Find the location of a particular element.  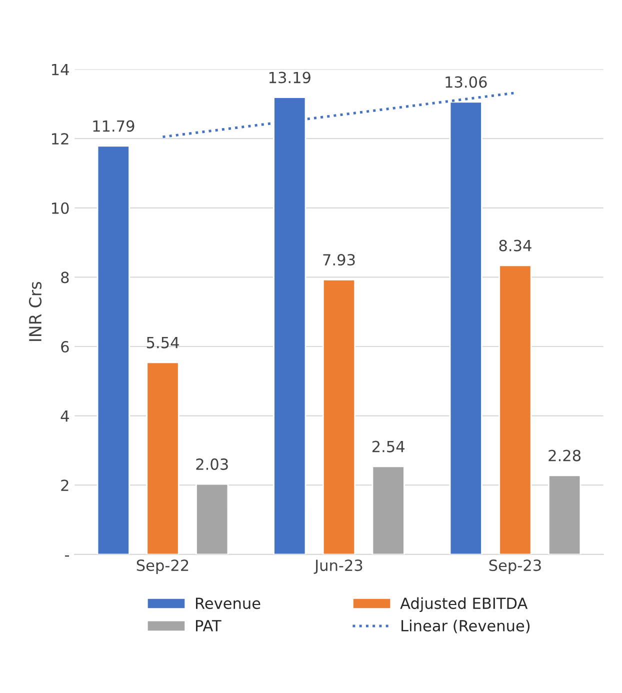

data-label: 2.54 is located at coordinates (388, 446).